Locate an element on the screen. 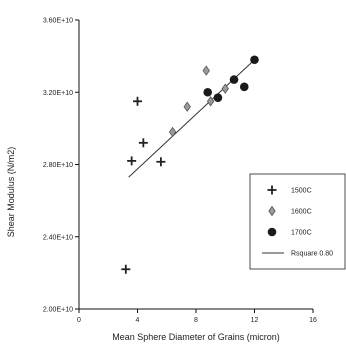 The width and height of the screenshot is (346, 349). legend-label: Rsquare 0.80 is located at coordinates (312, 254).